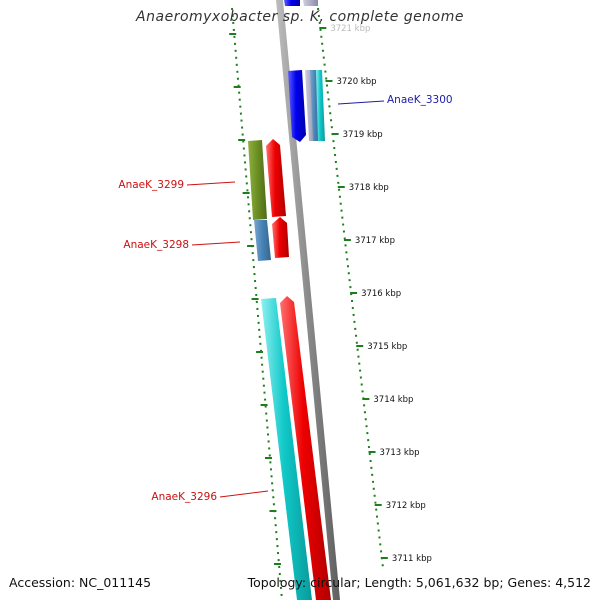 The image size is (600, 605). I want to click on gene-AnaeK_3296-red, so click(305, 448).